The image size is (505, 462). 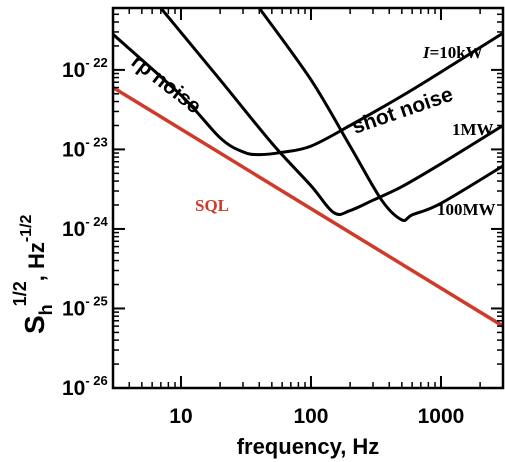 What do you see at coordinates (33, 274) in the screenshot?
I see `y-axis-label: Sh1/2, Hz-1/2` at bounding box center [33, 274].